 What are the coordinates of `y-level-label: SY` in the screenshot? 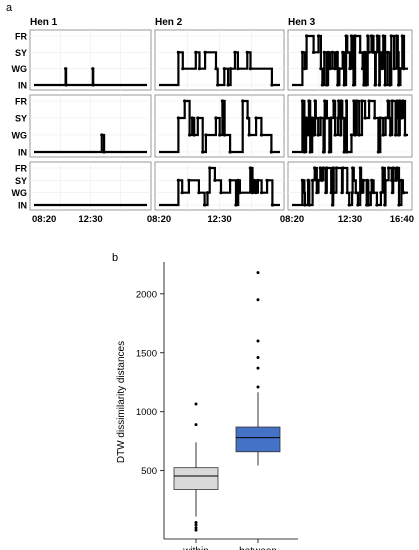 It's located at (21, 181).